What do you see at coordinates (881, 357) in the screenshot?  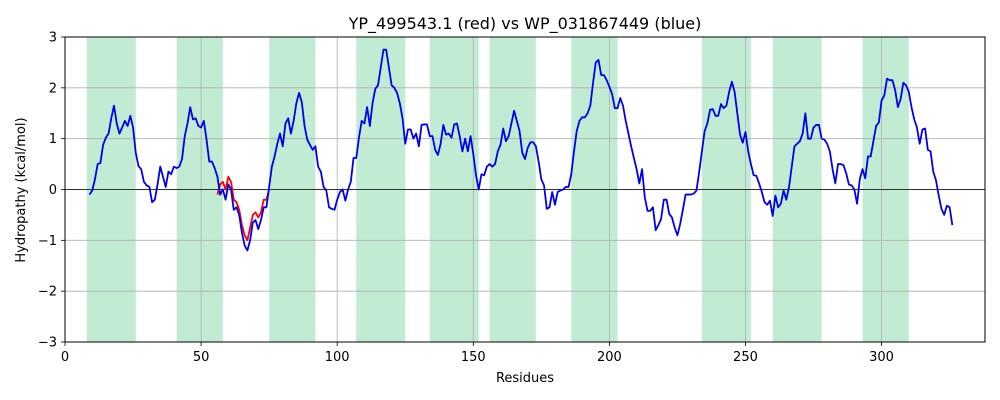 I see `x-tick-label: 300` at bounding box center [881, 357].